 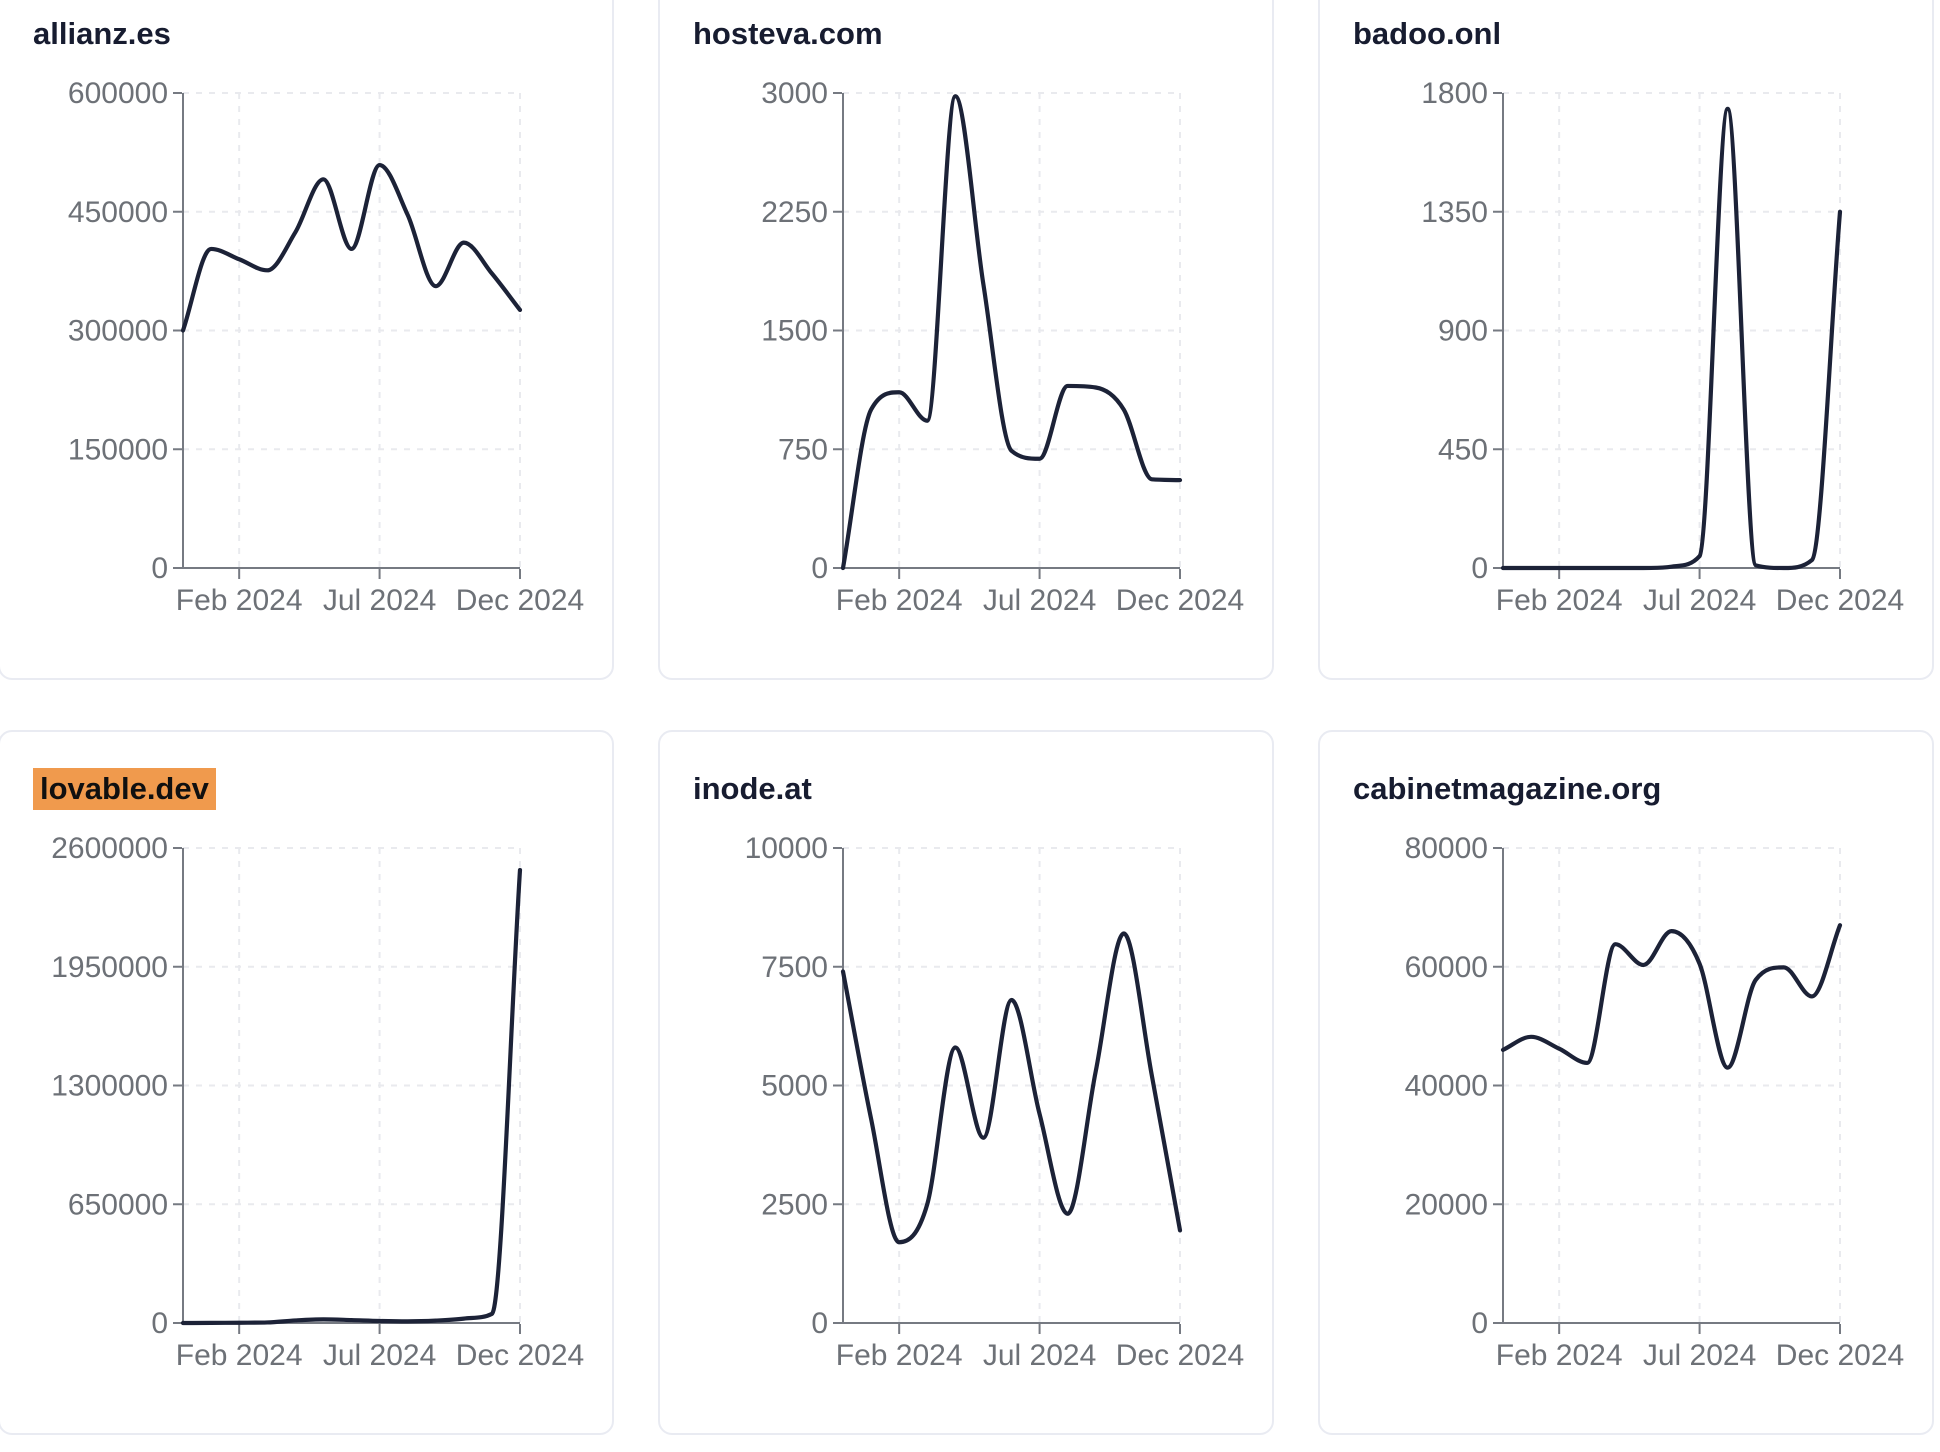 I want to click on domain-title: badoo.onl, so click(x=1427, y=33).